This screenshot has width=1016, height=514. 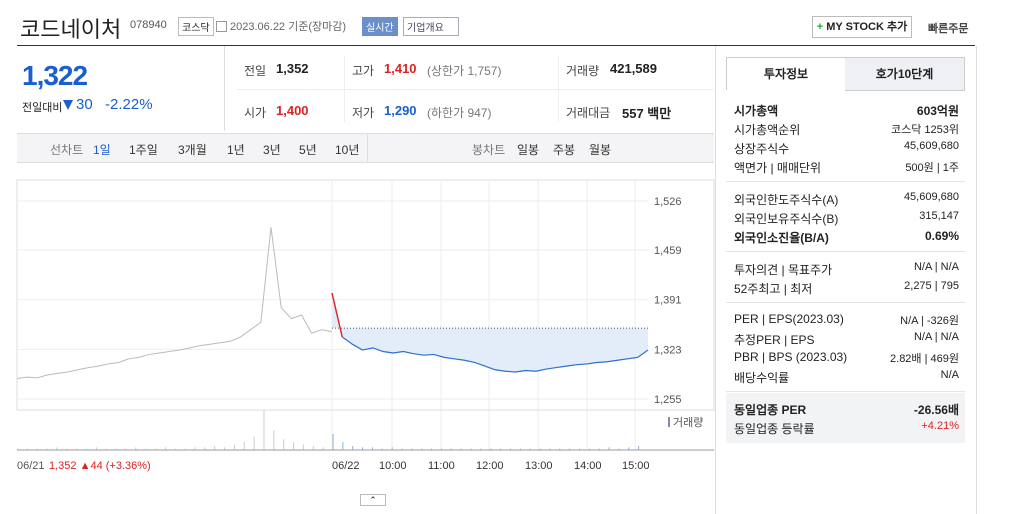 I want to click on change: 30, so click(x=84, y=104).